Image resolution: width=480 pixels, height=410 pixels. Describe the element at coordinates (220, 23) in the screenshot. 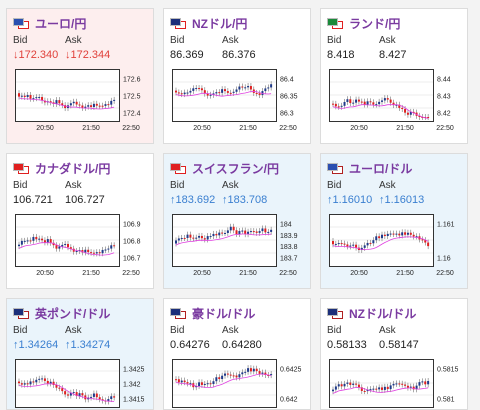

I see `currency-pair-label: NZドル/円` at that location.